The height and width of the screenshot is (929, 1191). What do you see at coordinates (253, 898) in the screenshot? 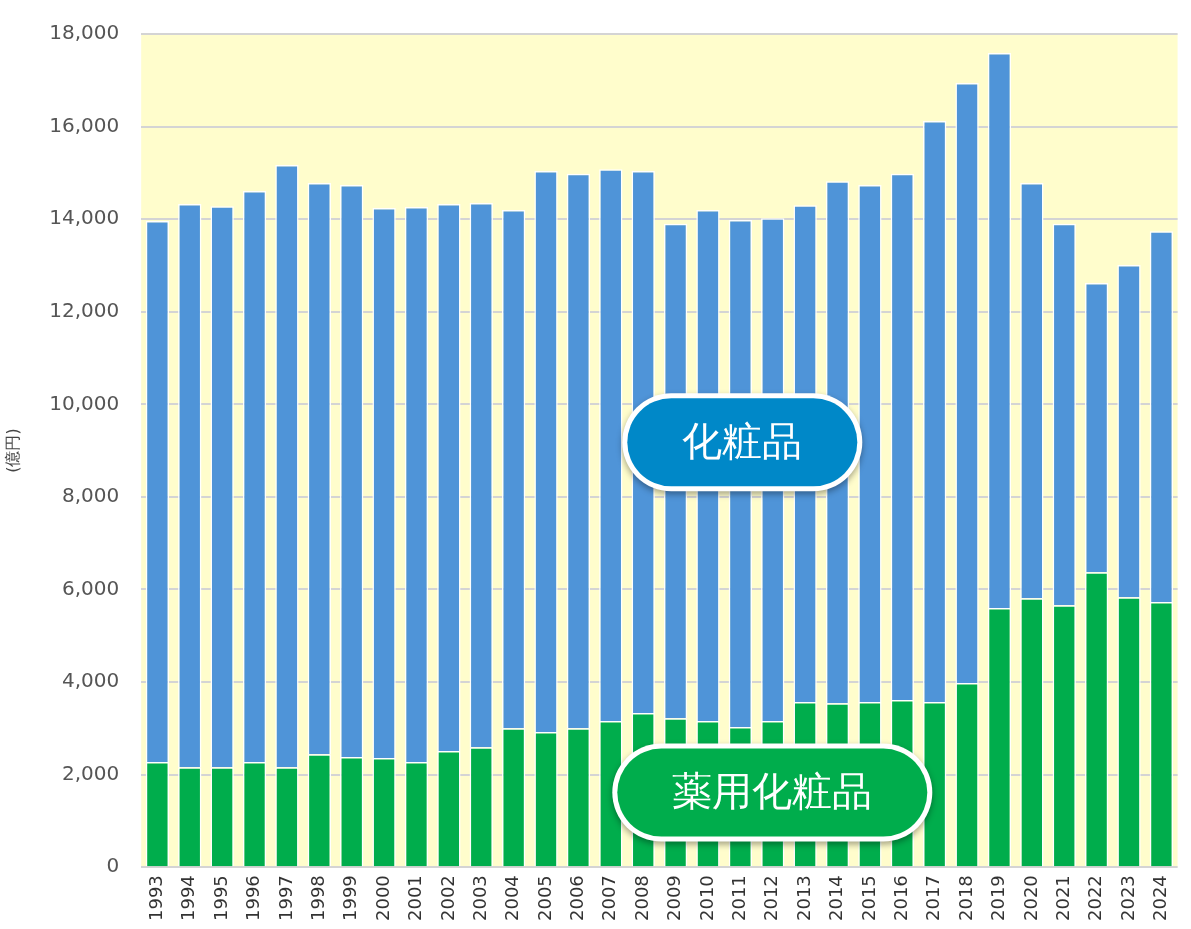
I see `x-tick-label: 1996` at bounding box center [253, 898].